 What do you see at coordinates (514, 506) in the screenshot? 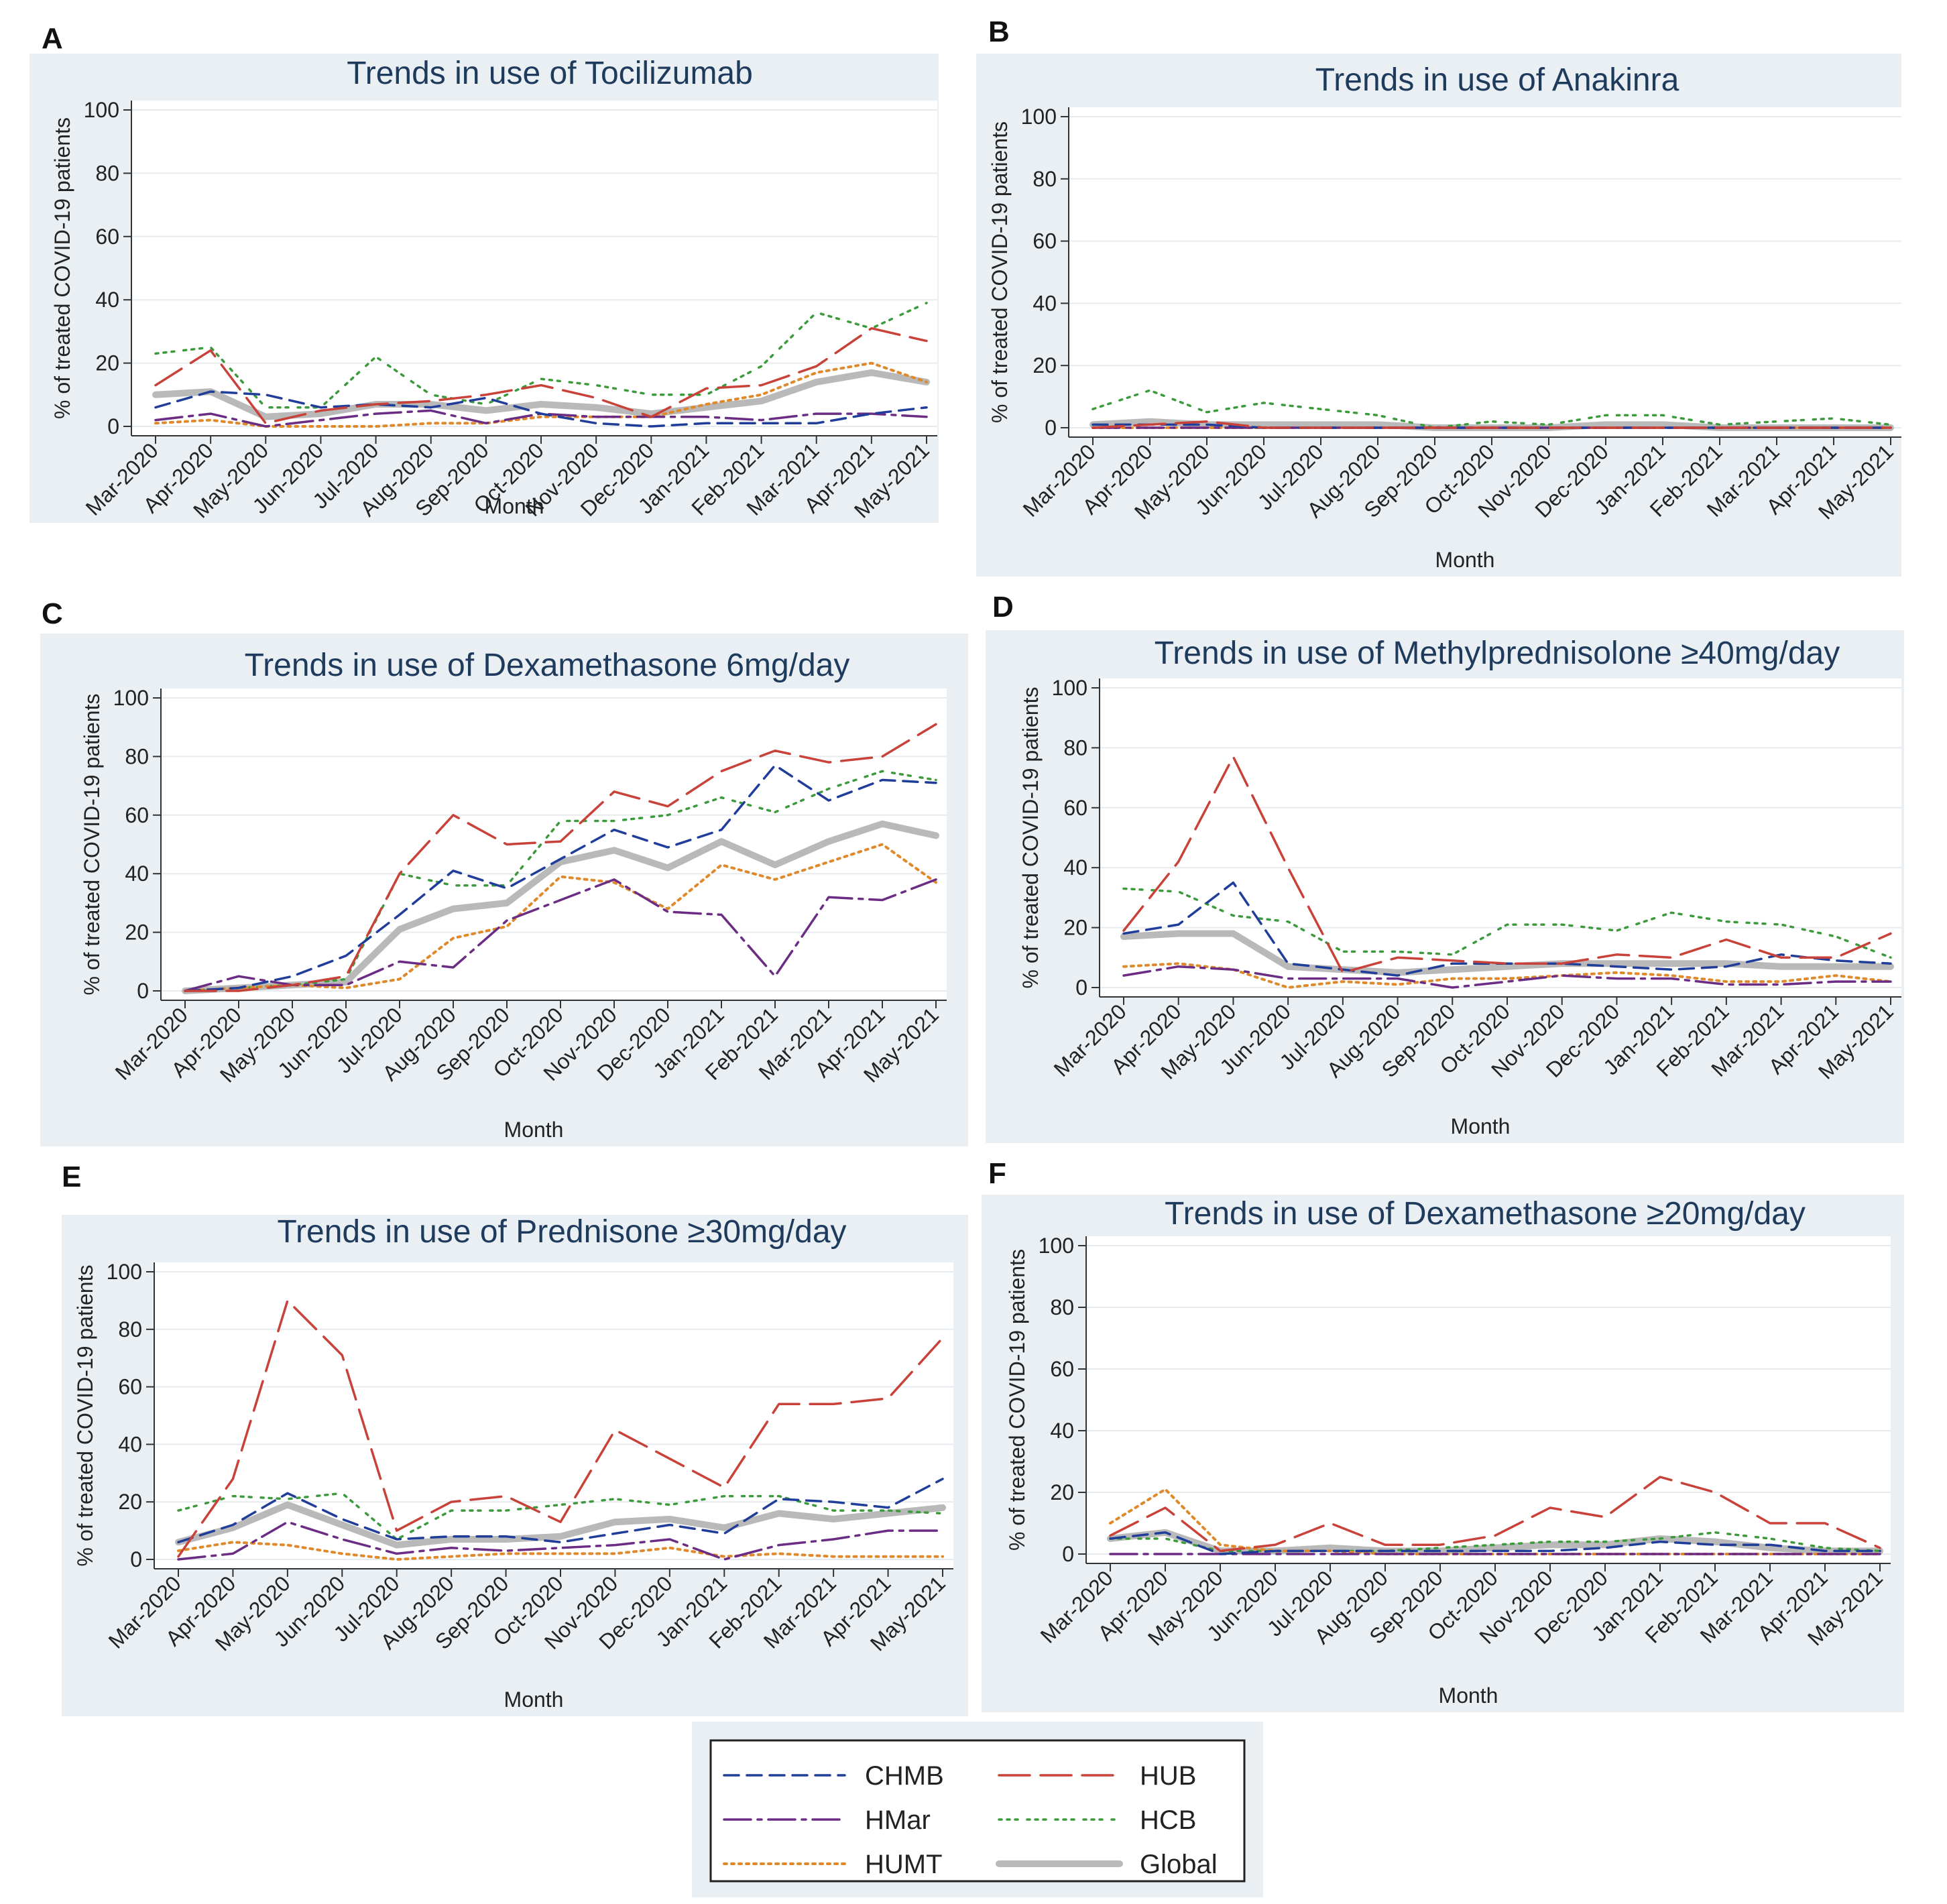
I see `panel-a-xlabel: Month` at bounding box center [514, 506].